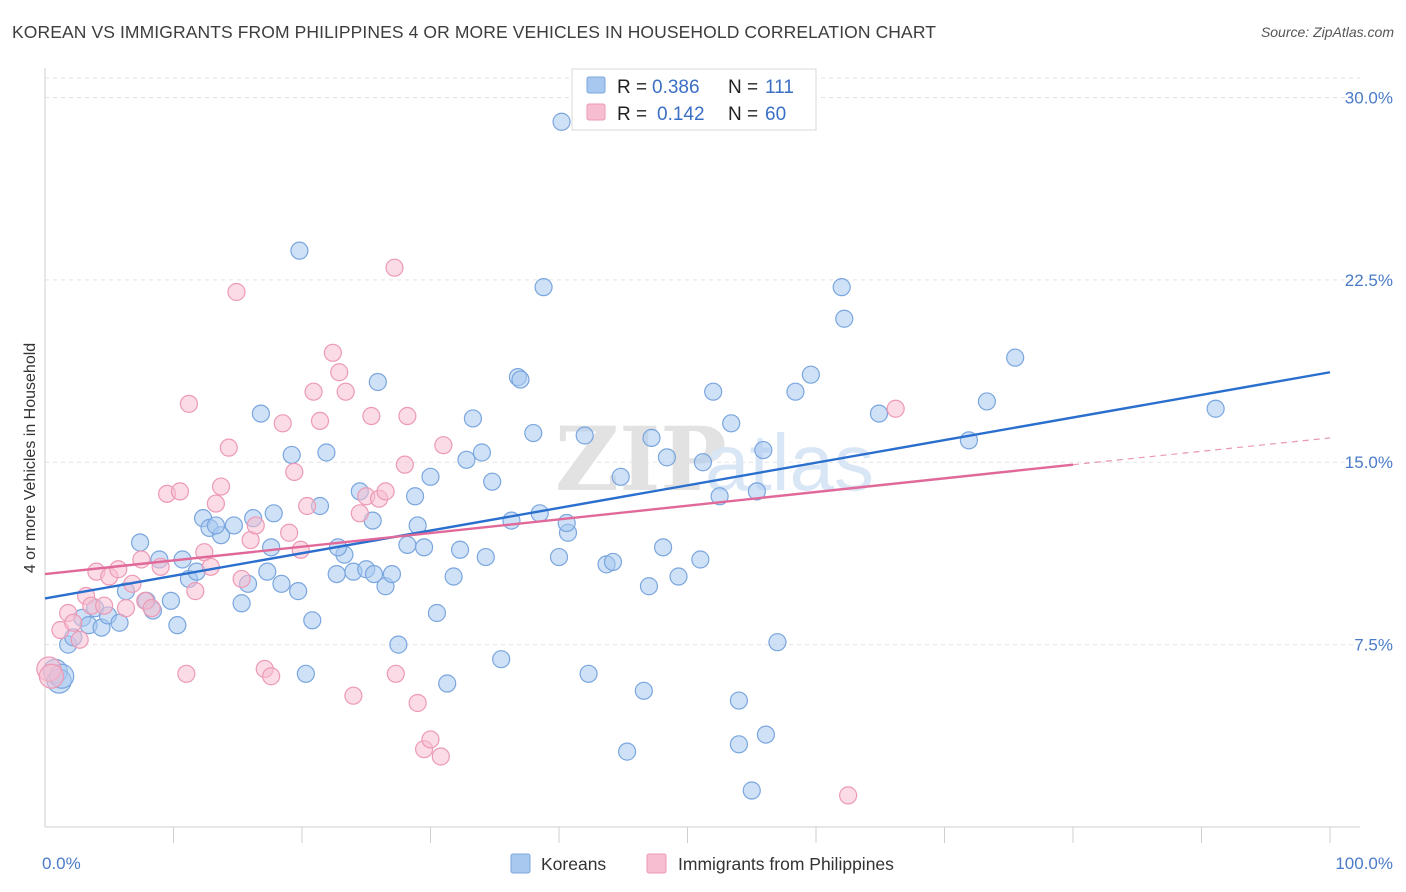  I want to click on stats-r-value-2: 0.142, so click(681, 114).